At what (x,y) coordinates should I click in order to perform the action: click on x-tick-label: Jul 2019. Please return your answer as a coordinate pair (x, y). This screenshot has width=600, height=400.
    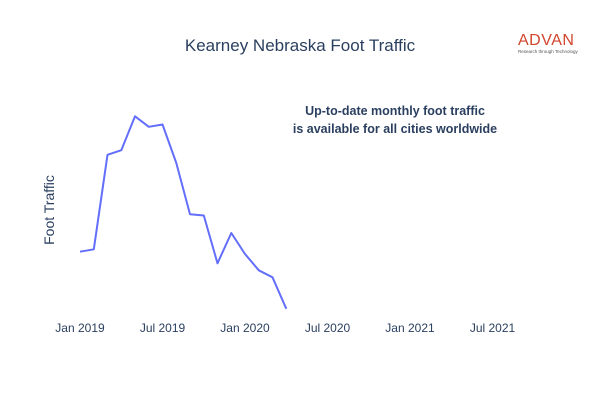
    Looking at the image, I should click on (163, 328).